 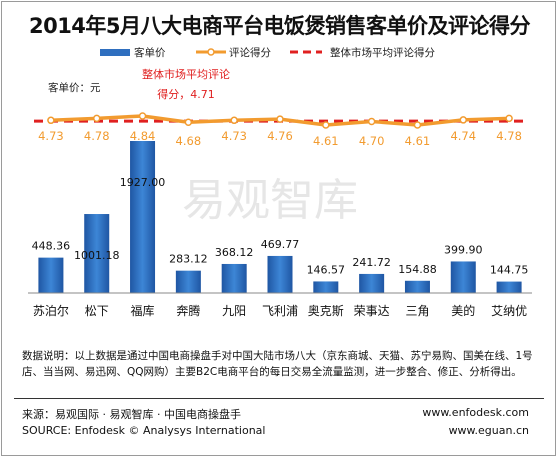 What do you see at coordinates (279, 398) in the screenshot?
I see `footer-divider` at bounding box center [279, 398].